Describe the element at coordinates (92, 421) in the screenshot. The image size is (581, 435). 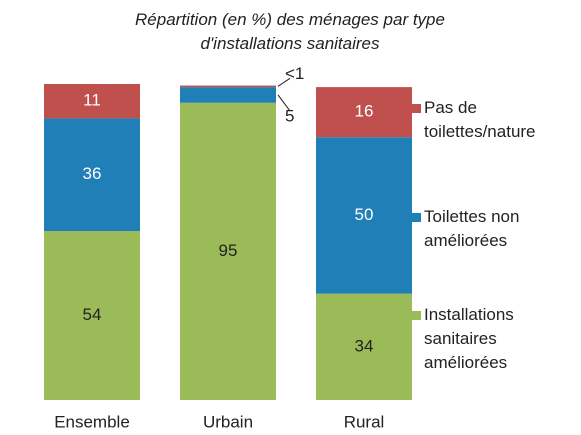
I see `x-tick-label: Ensemble` at that location.